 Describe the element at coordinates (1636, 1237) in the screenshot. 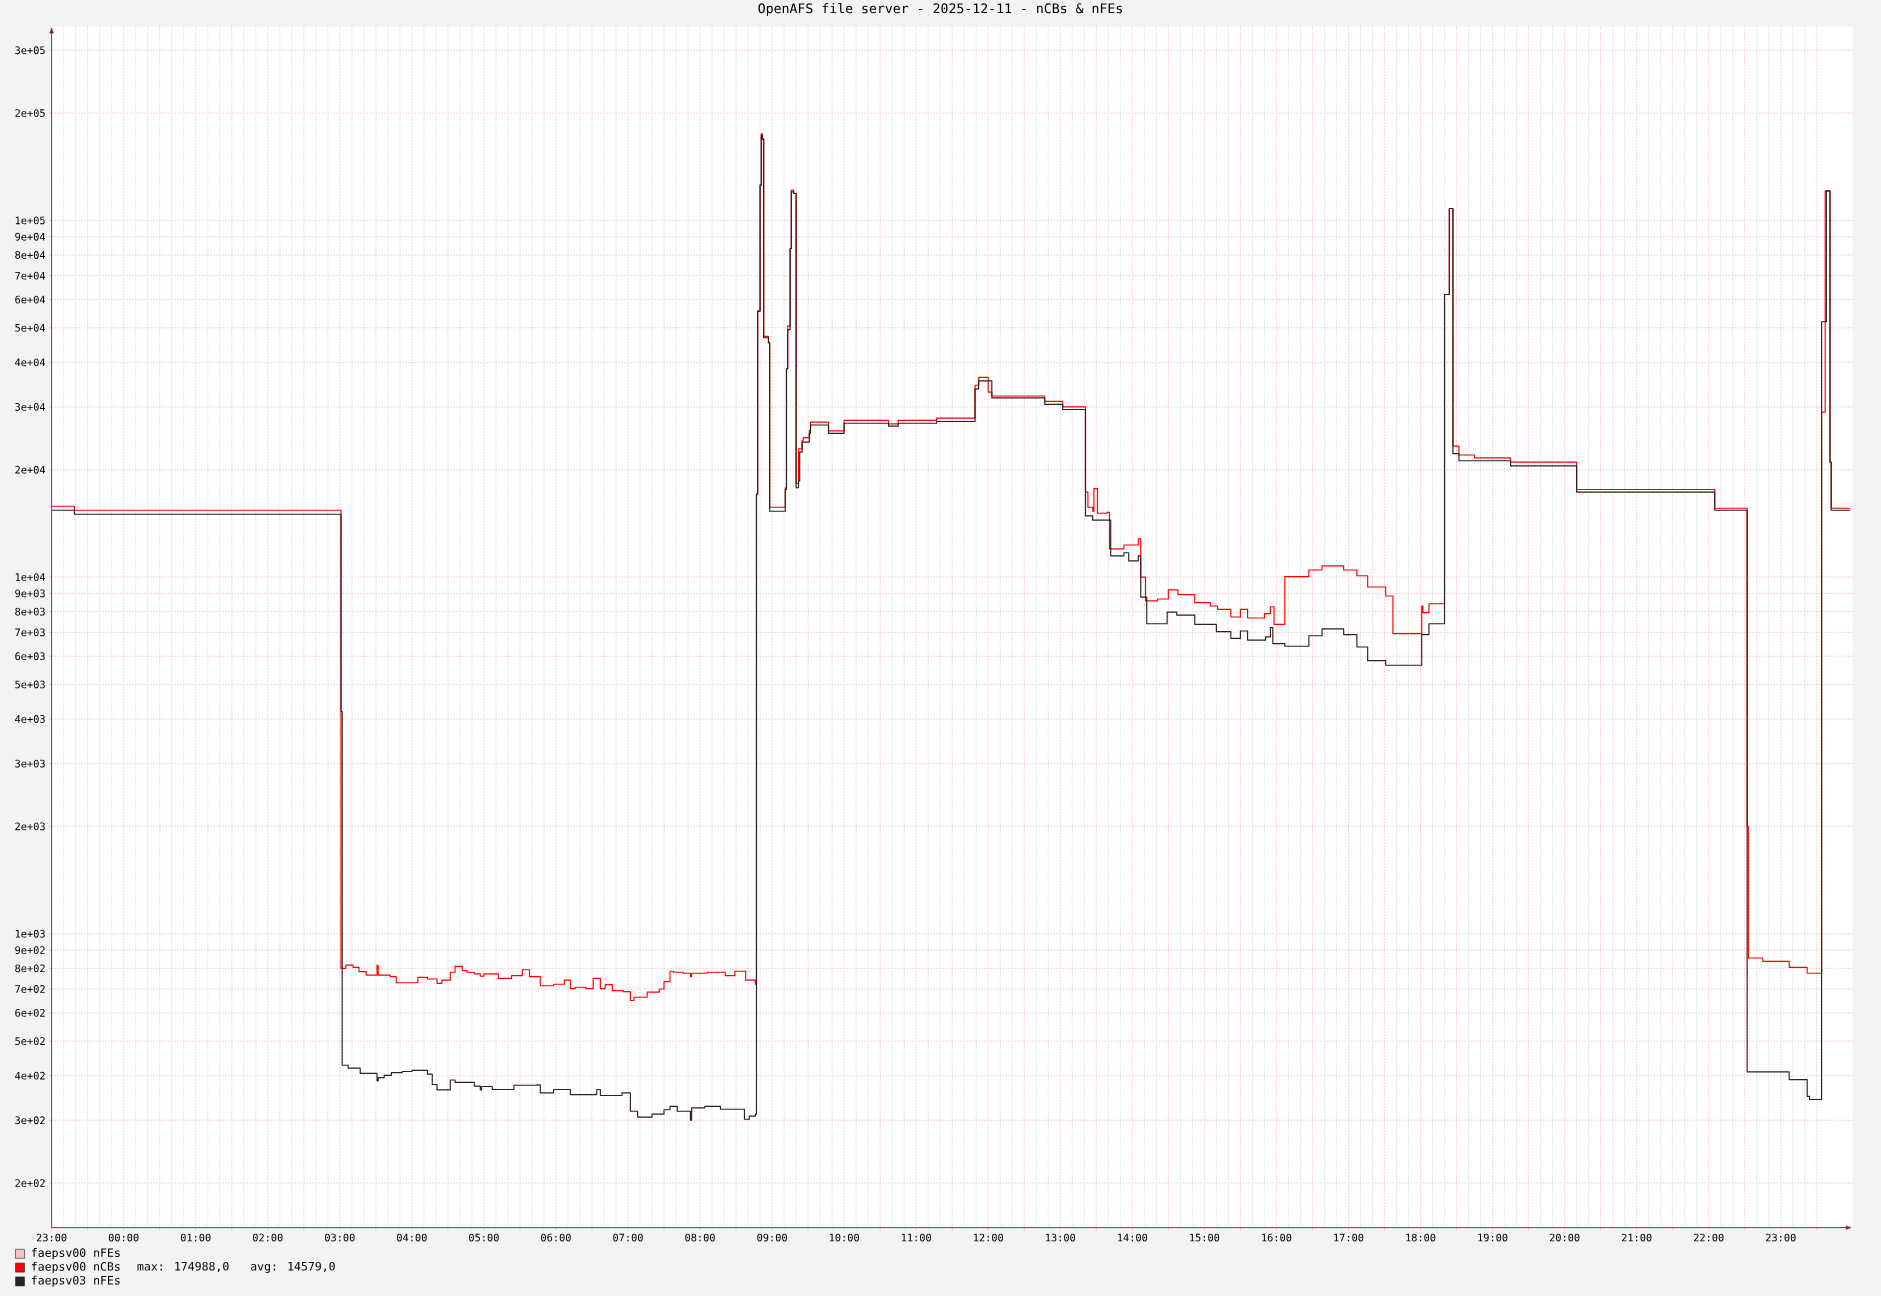

I see `x-tick-label: 21:00` at that location.